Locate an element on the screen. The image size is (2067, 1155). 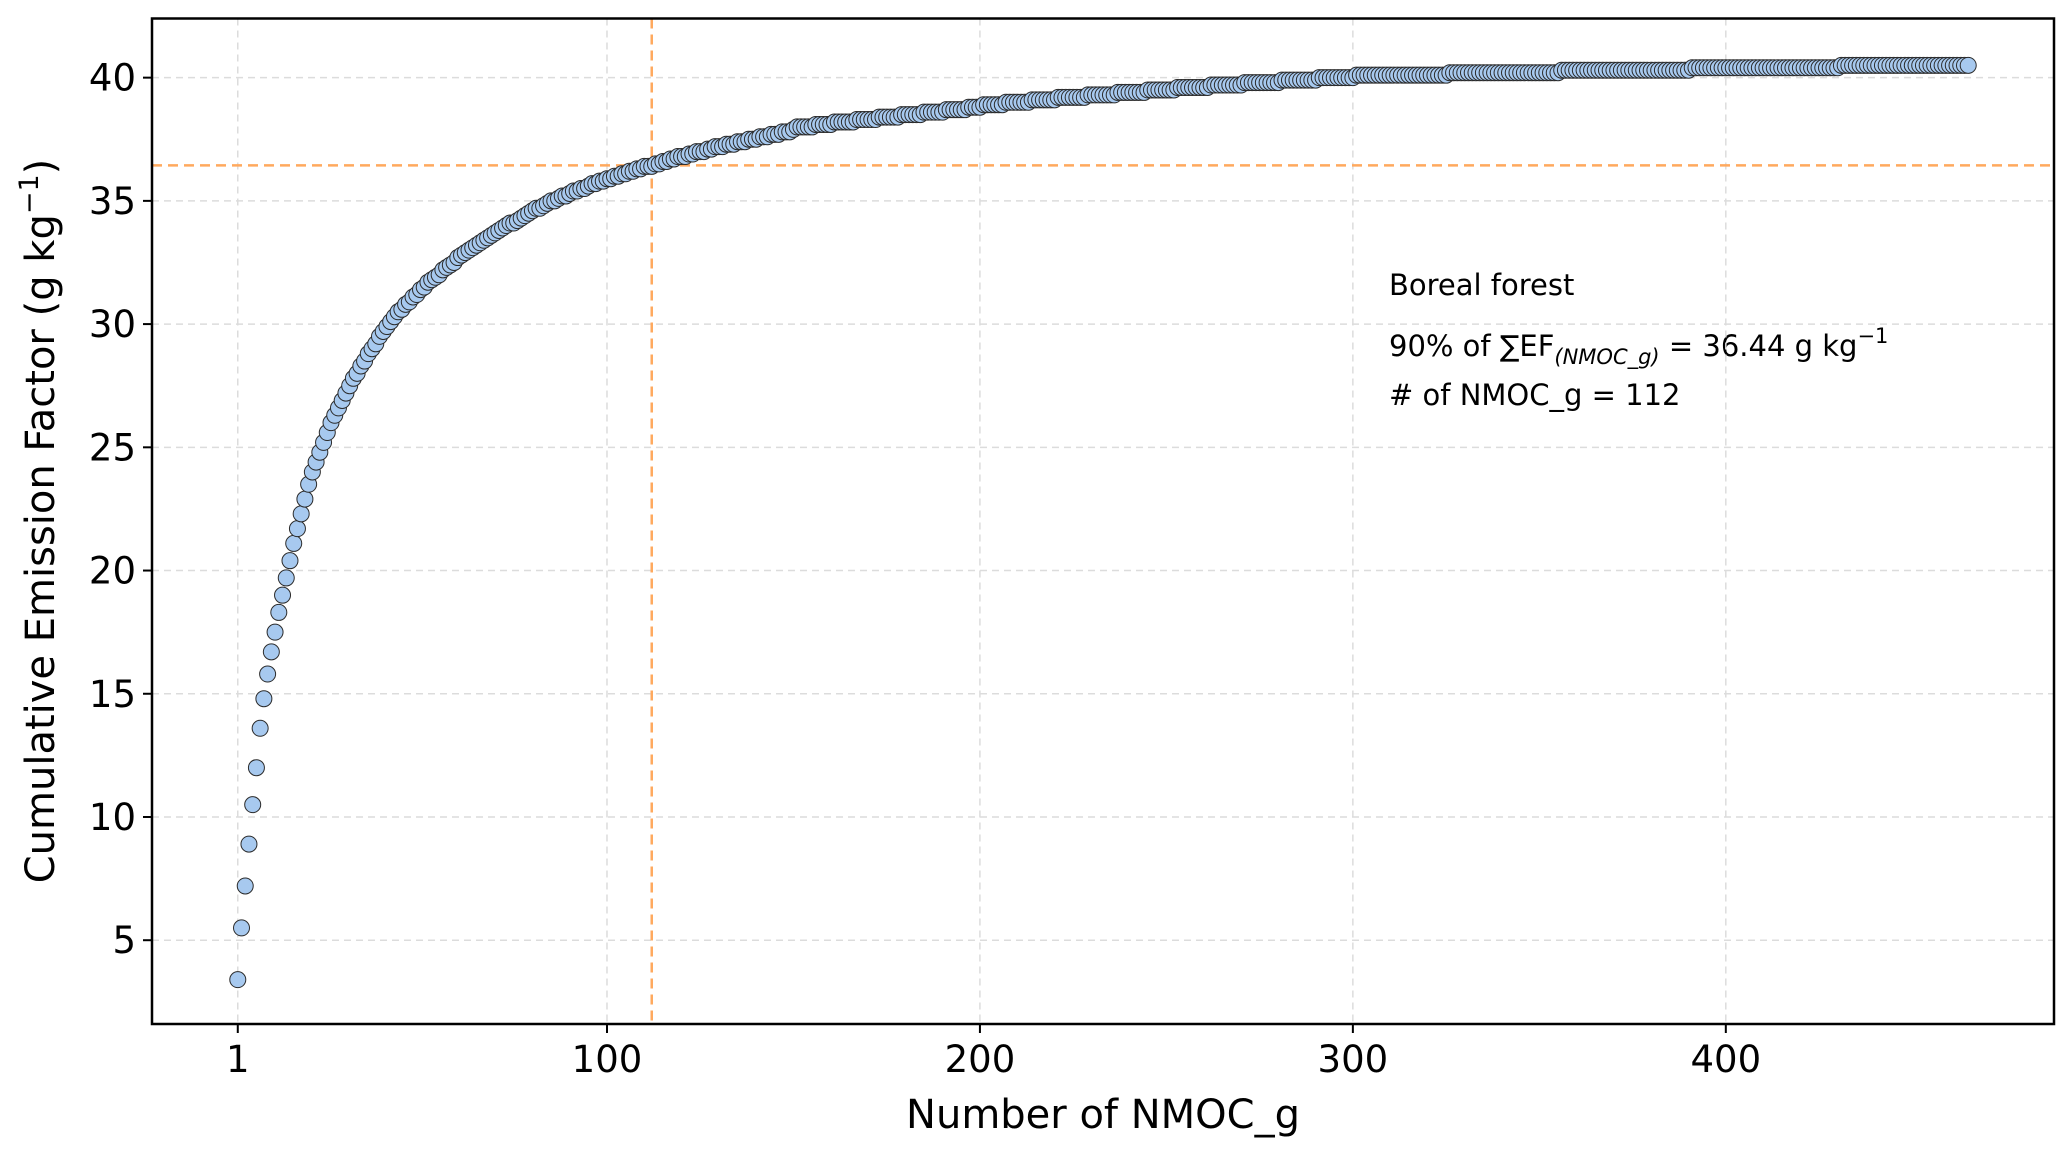
y-label-end: ) is located at coordinates (41, 167).